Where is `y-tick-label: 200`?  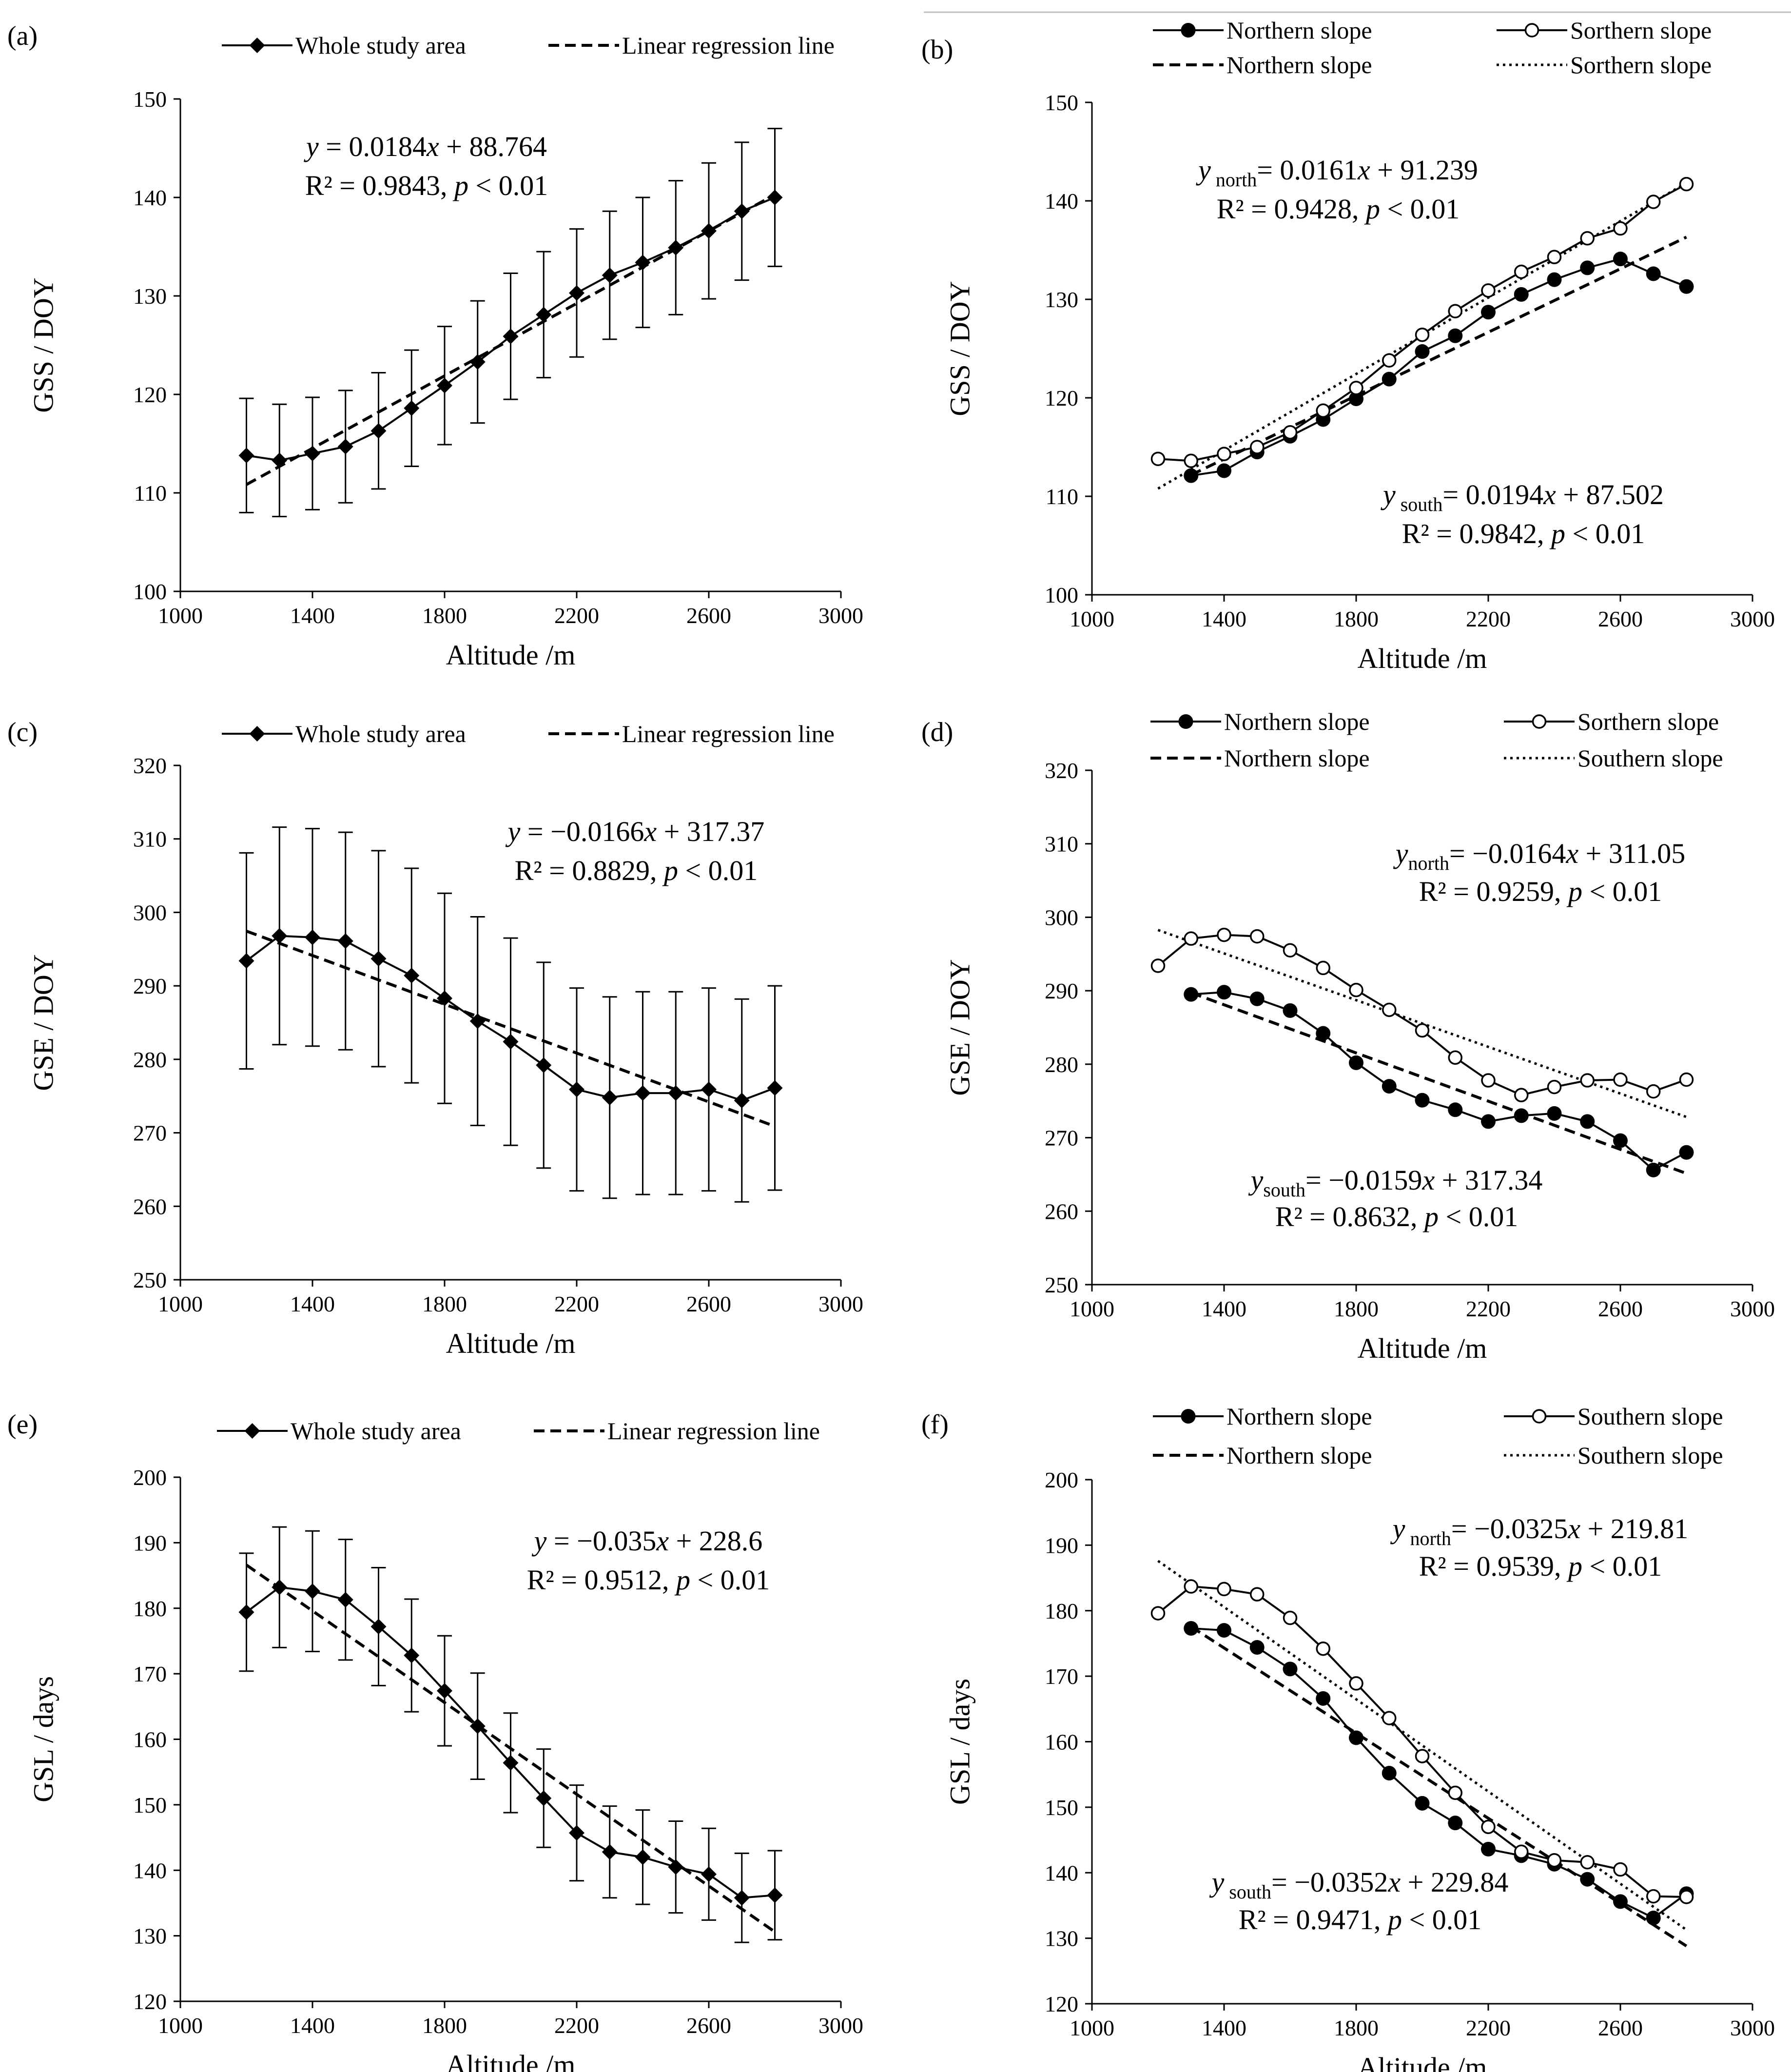 y-tick-label: 200 is located at coordinates (1061, 1479).